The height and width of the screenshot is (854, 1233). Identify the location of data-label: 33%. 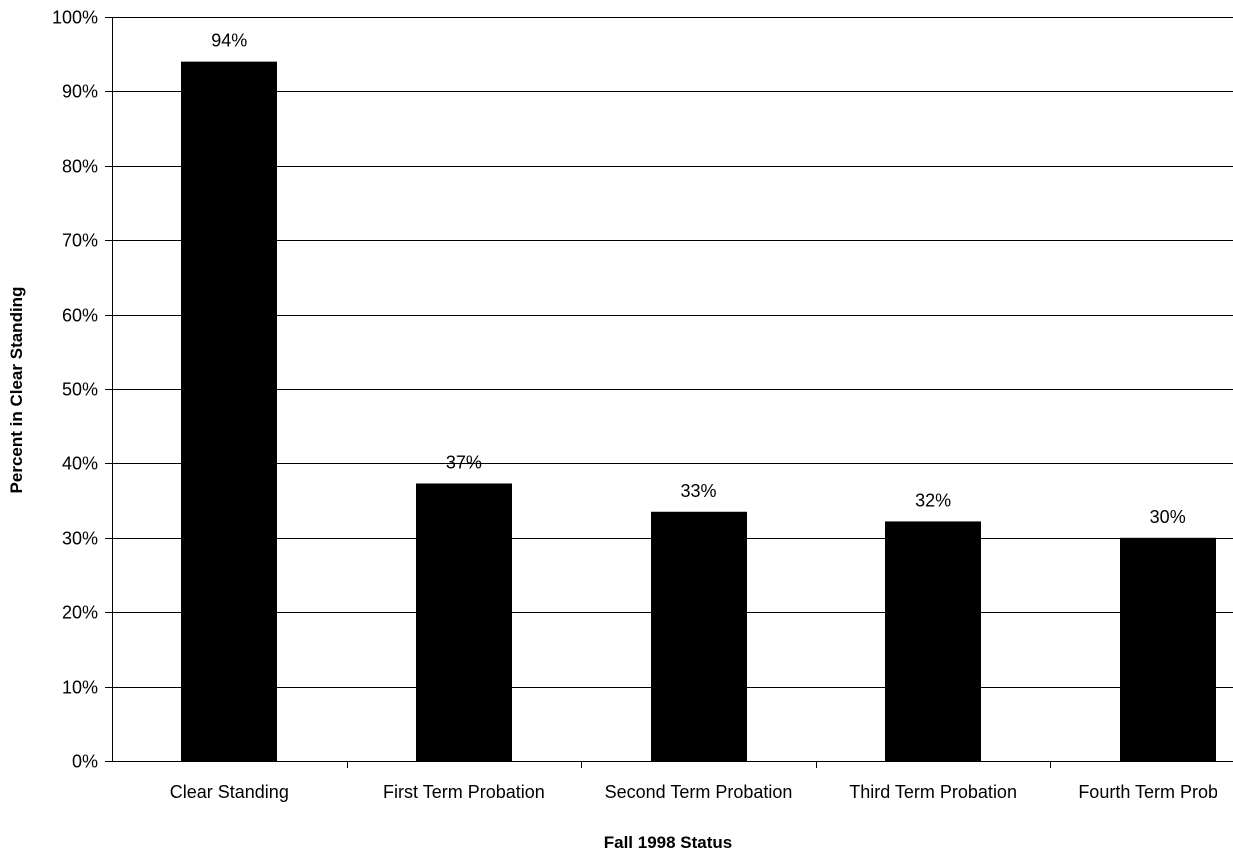
(698, 491).